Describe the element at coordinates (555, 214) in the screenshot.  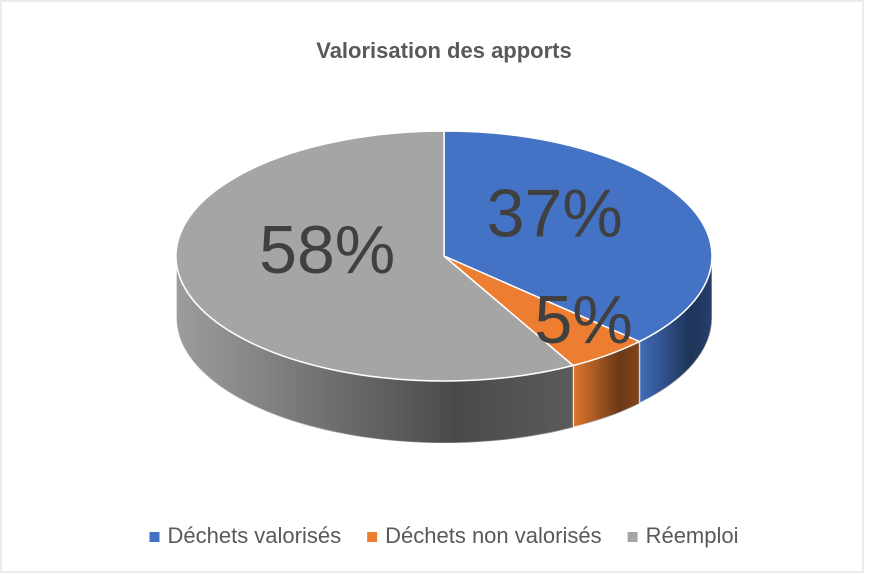
I see `data-label: 37%` at that location.